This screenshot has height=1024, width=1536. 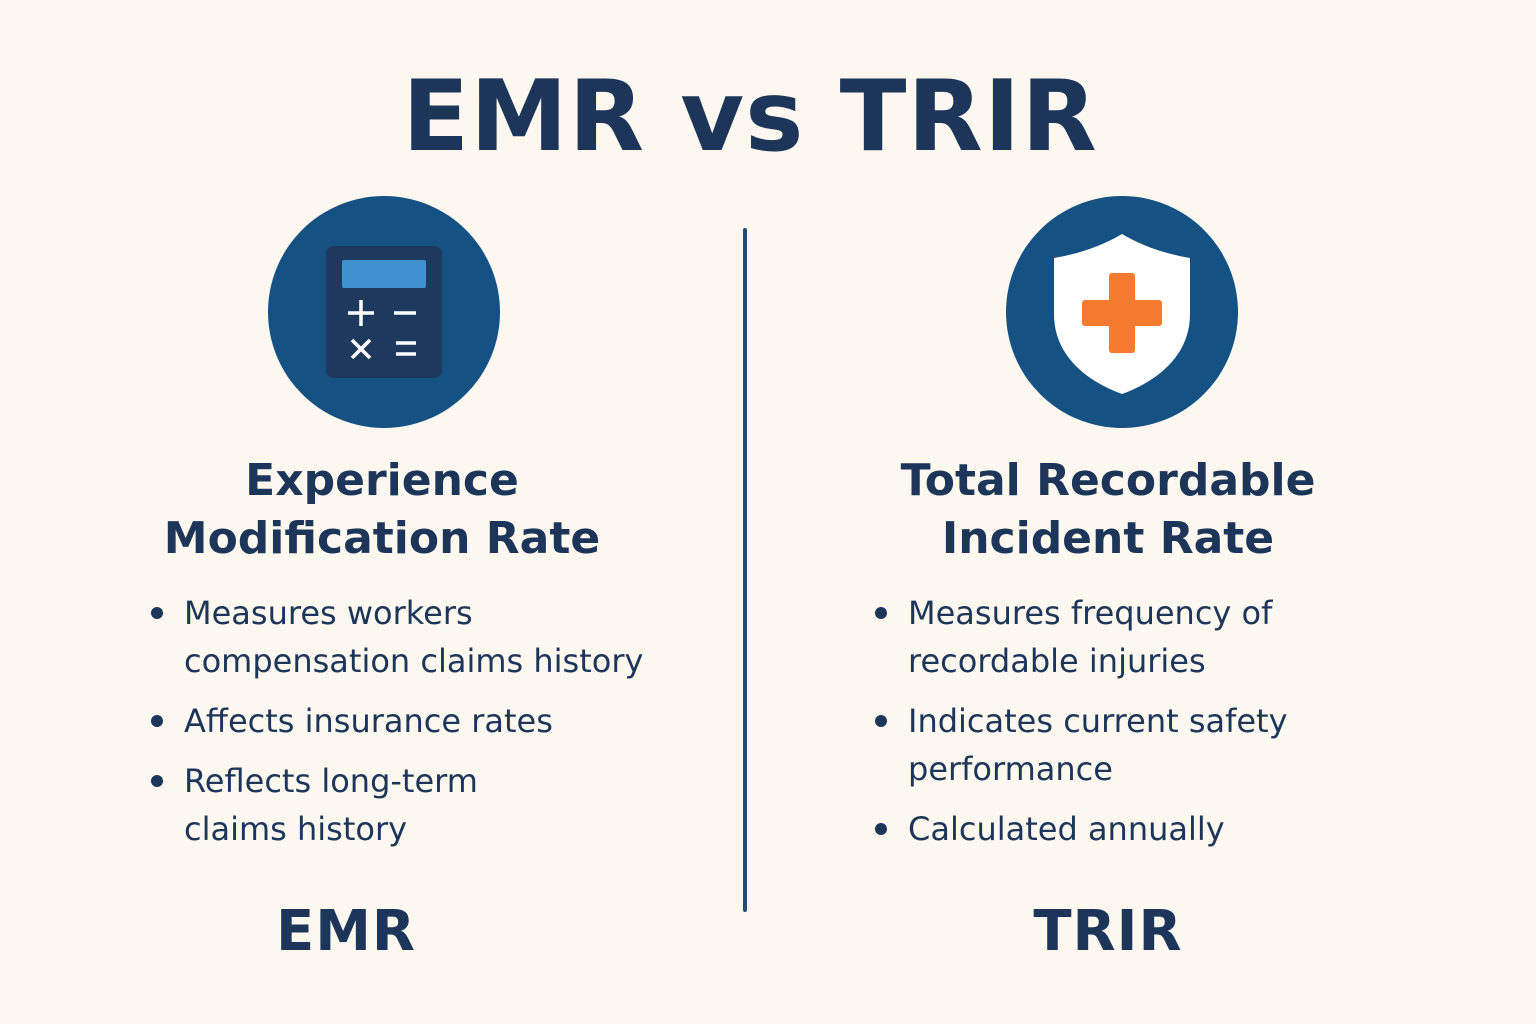 What do you see at coordinates (328, 613) in the screenshot?
I see `bullet-line: Measures workers` at bounding box center [328, 613].